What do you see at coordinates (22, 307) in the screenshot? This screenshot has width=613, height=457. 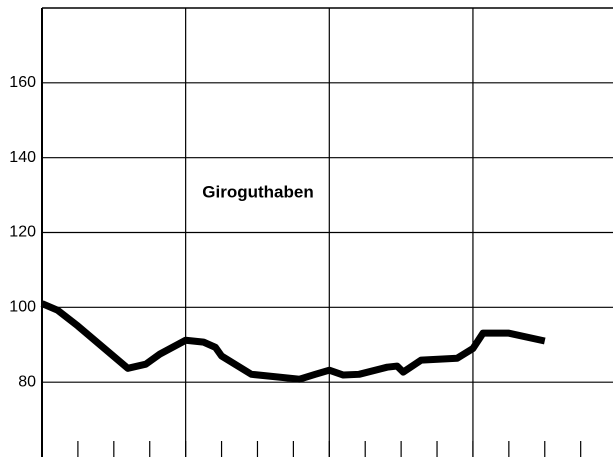 I see `y-tick-label: 100` at bounding box center [22, 307].